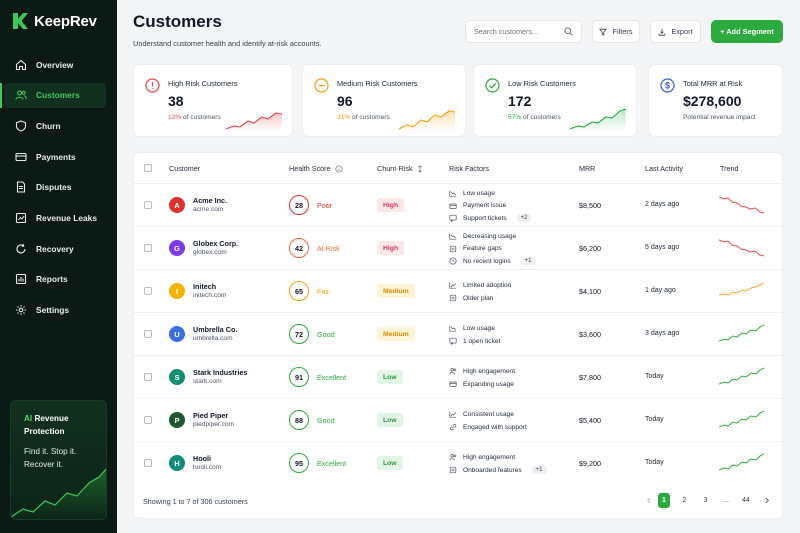 The image size is (800, 533). I want to click on stat-label: Medium Risk Customers, so click(377, 83).